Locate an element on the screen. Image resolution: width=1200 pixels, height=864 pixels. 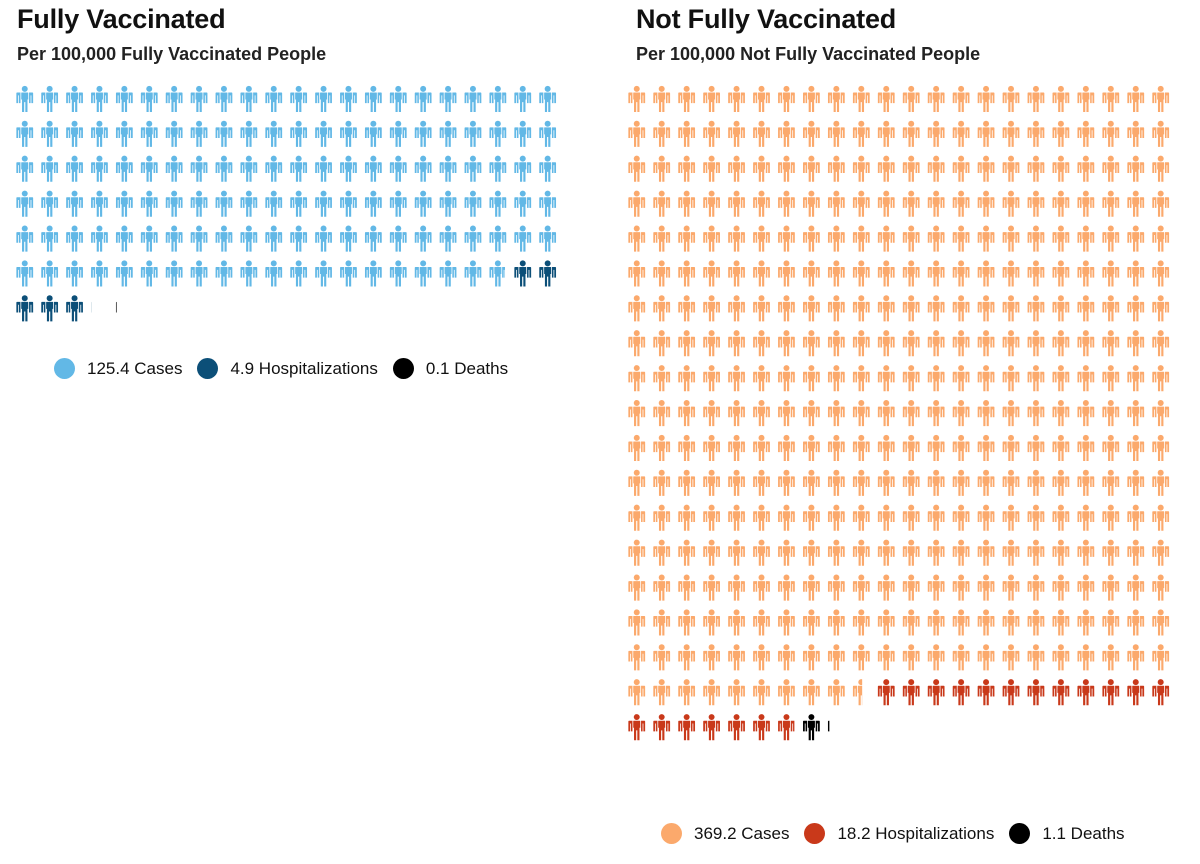
legend-label-hospitalizations: 4.9 Hospitalizations is located at coordinates (304, 368).